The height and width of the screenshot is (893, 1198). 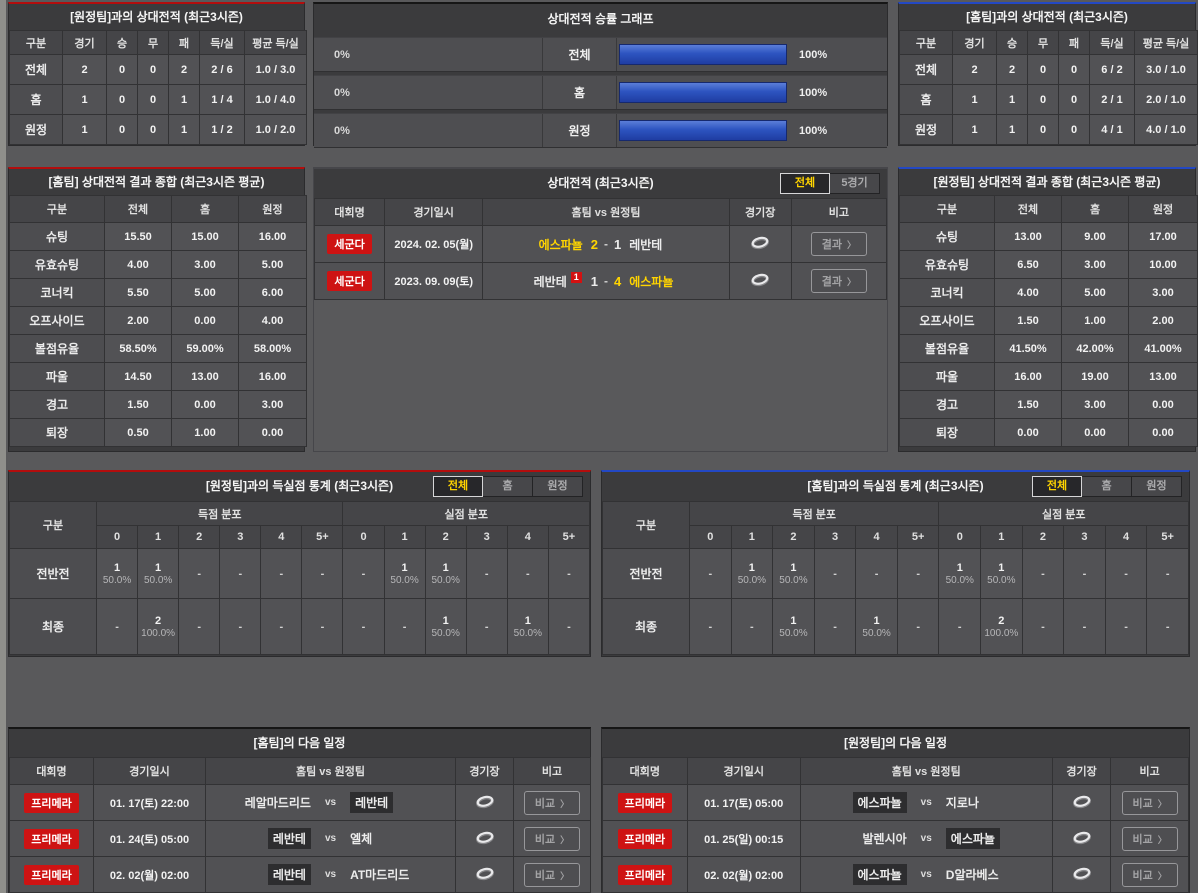 What do you see at coordinates (1048, 42) in the screenshot?
I see `table-head: 구분 경기 승 무 패 득/실 평균 득/실` at bounding box center [1048, 42].